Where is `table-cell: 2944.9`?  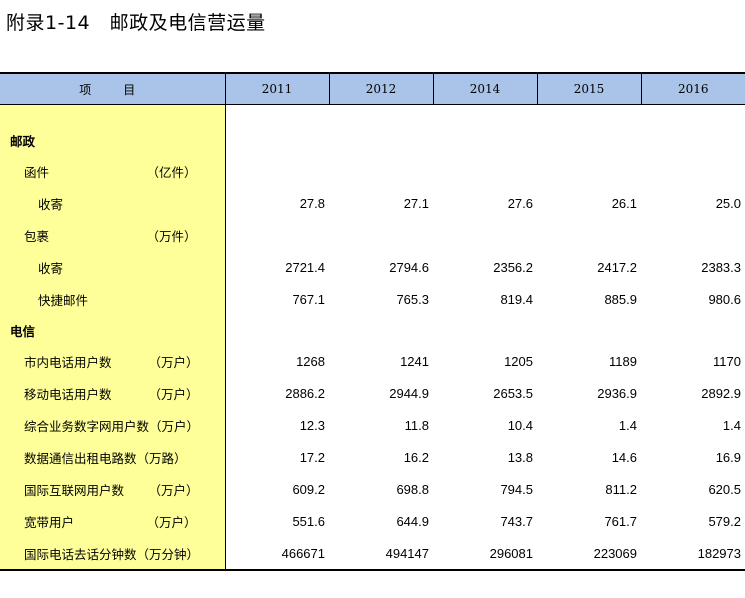 table-cell: 2944.9 is located at coordinates (409, 393).